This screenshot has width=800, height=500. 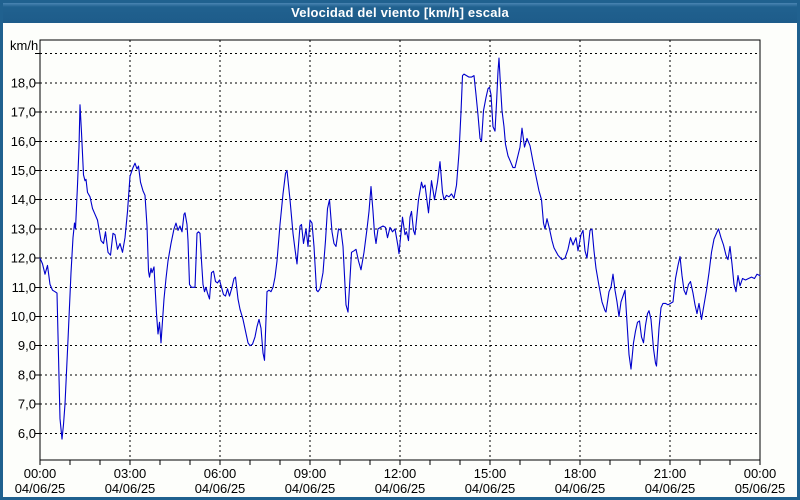 I want to click on y-tick-label: 11,0, so click(x=24, y=287).